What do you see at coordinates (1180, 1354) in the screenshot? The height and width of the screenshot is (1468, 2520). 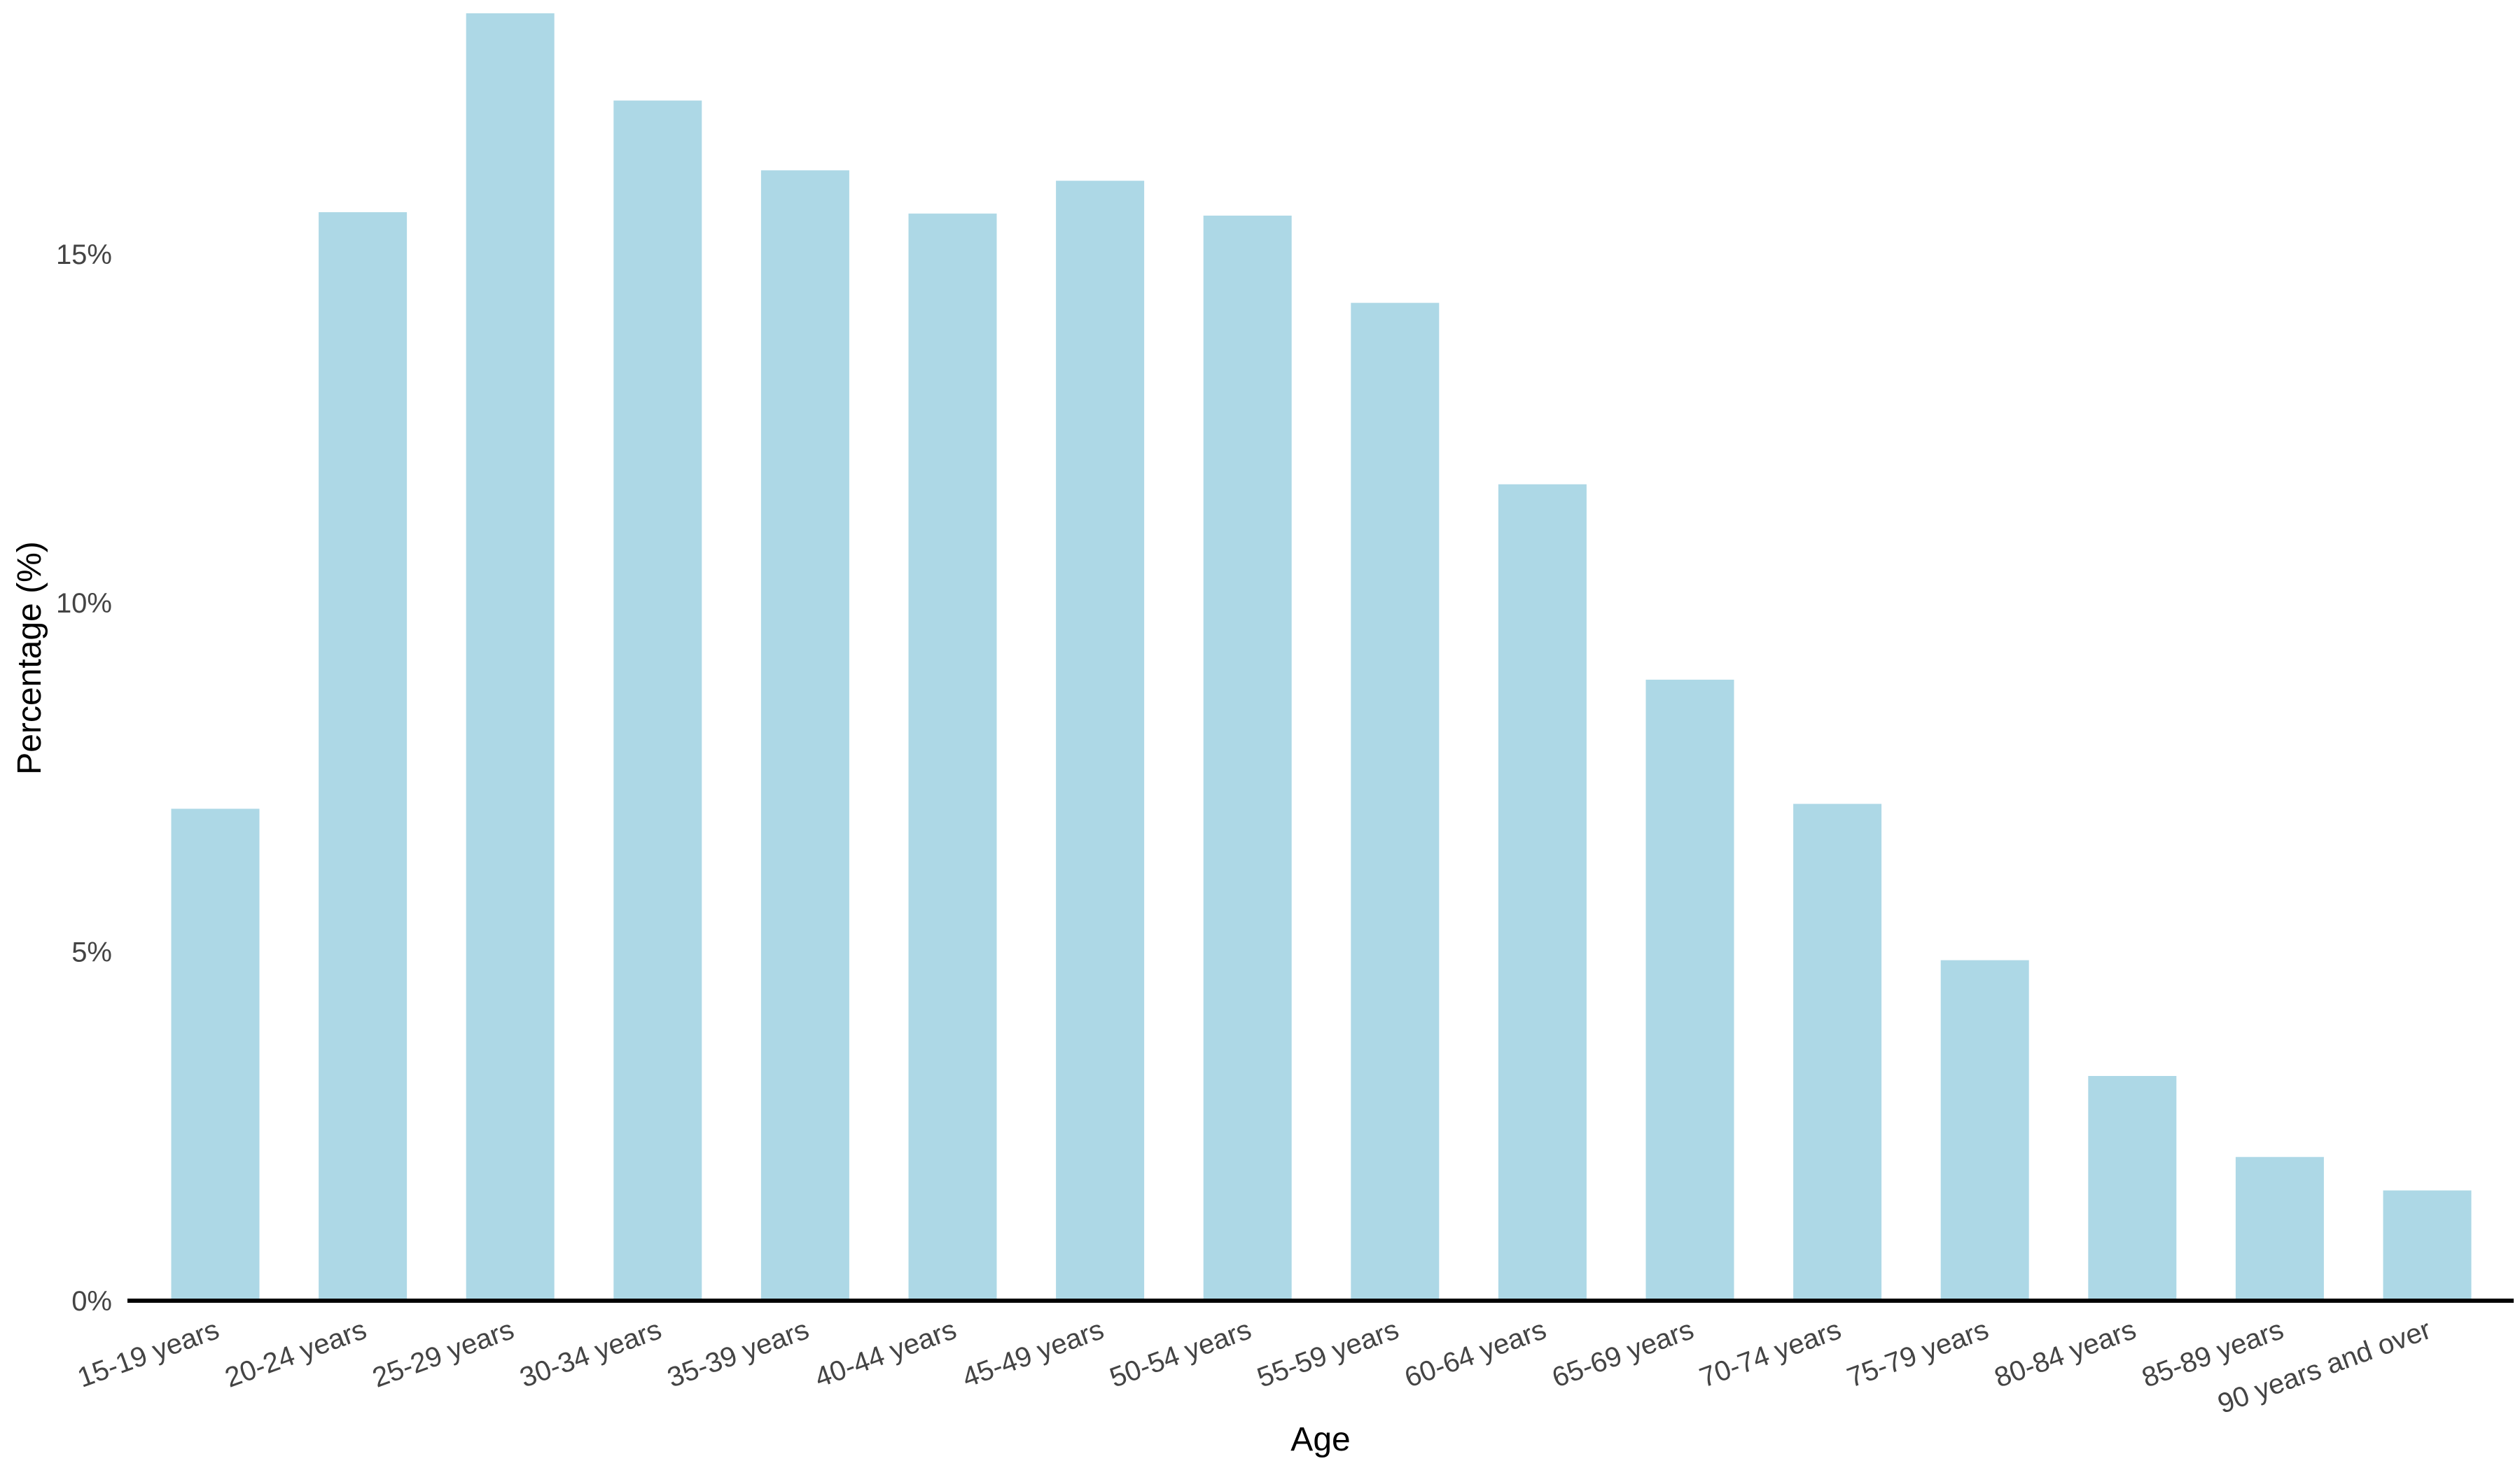 I see `x-tick-label: 50-54 years` at bounding box center [1180, 1354].